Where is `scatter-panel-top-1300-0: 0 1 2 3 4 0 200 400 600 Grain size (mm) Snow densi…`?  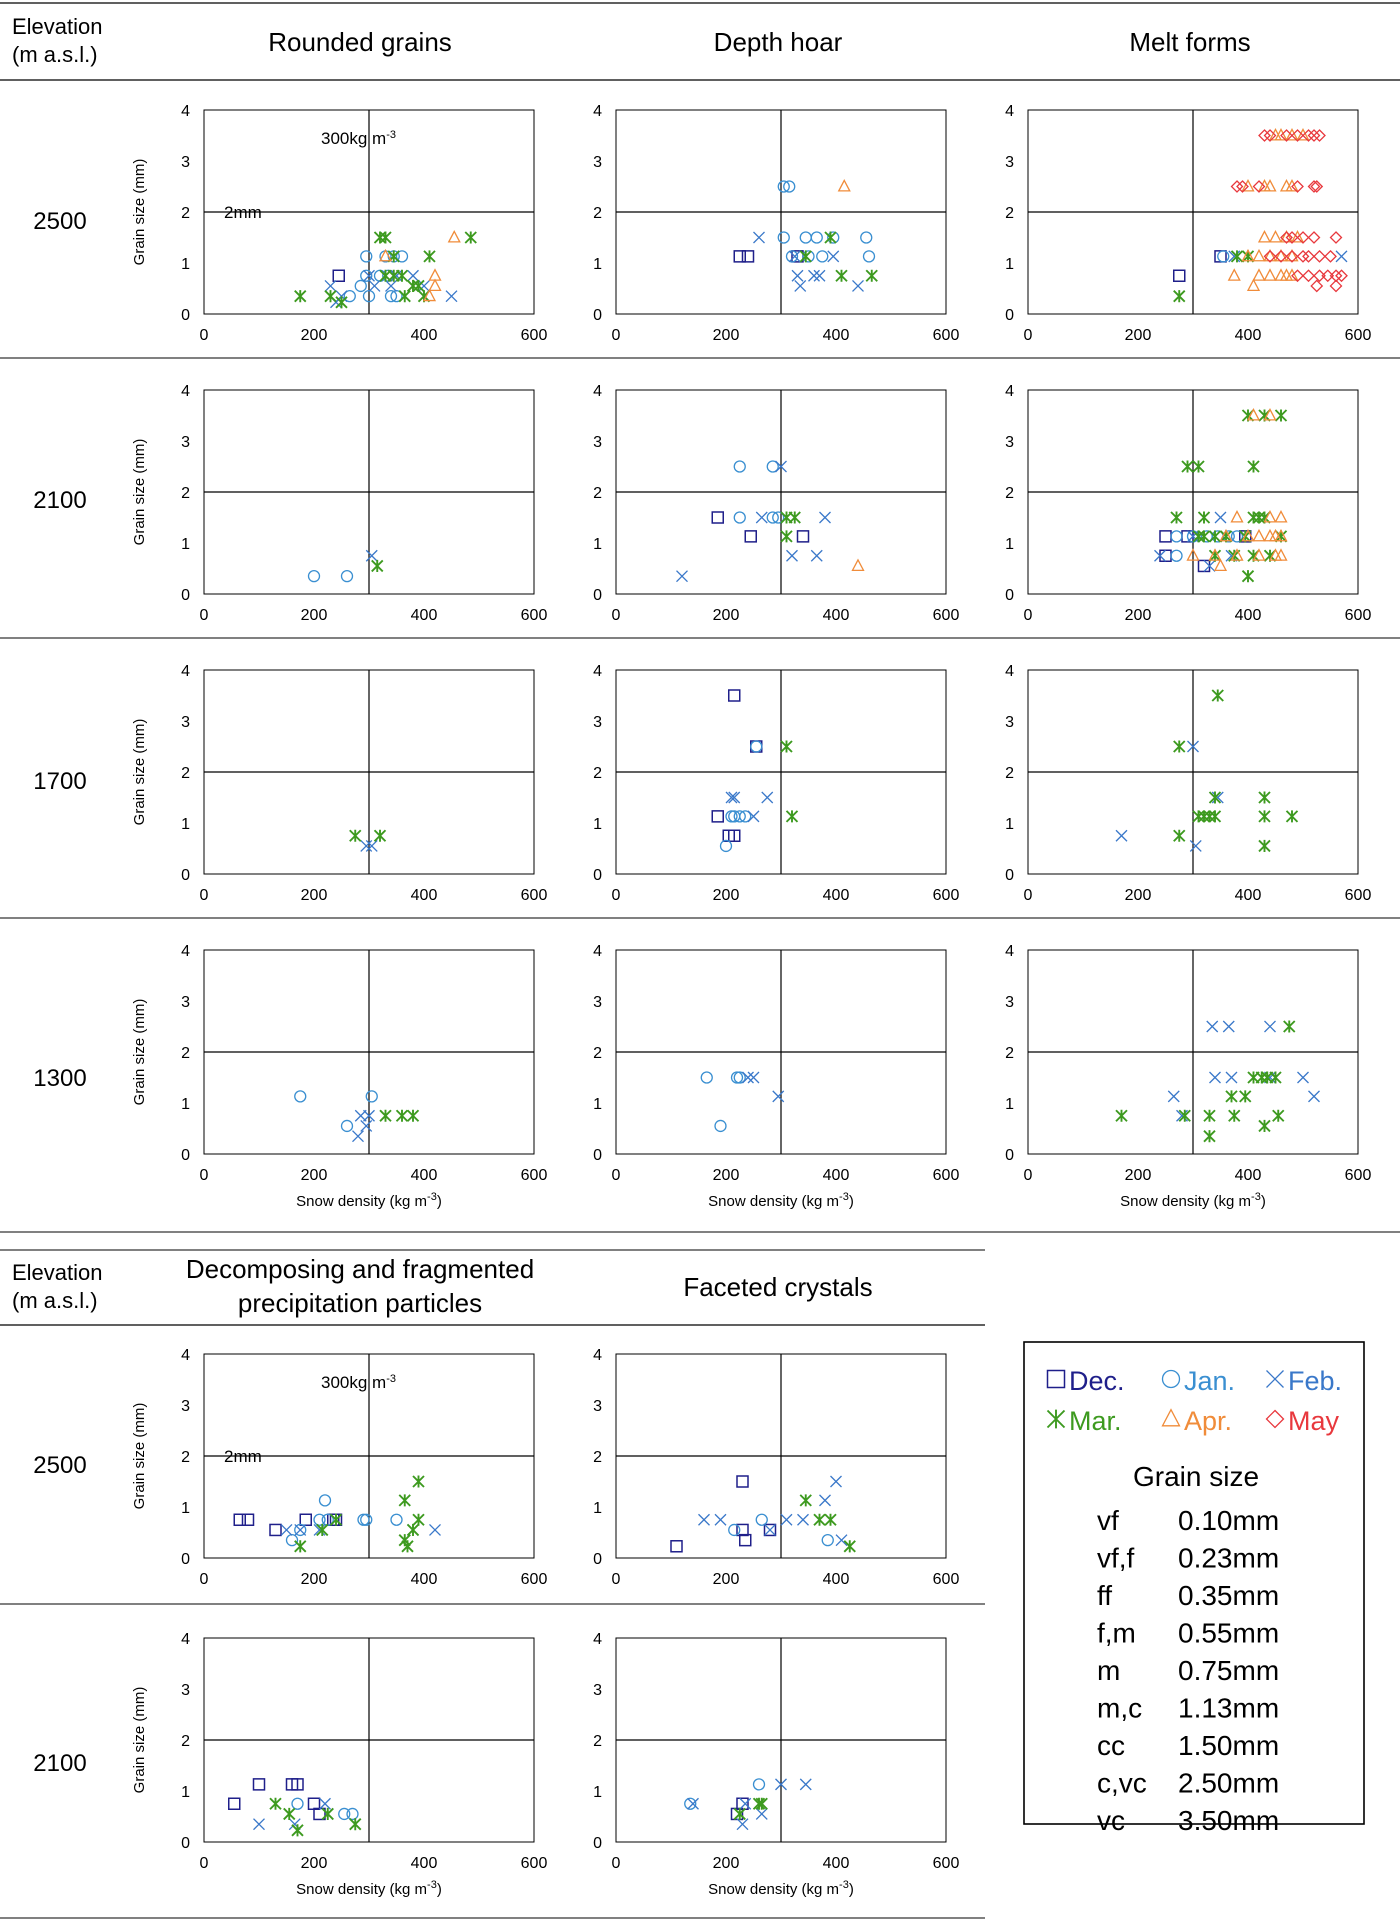
scatter-panel-top-1300-0: 0 1 2 3 4 0 200 400 600 Grain size (mm) Snow densi… is located at coordinates (339, 1076).